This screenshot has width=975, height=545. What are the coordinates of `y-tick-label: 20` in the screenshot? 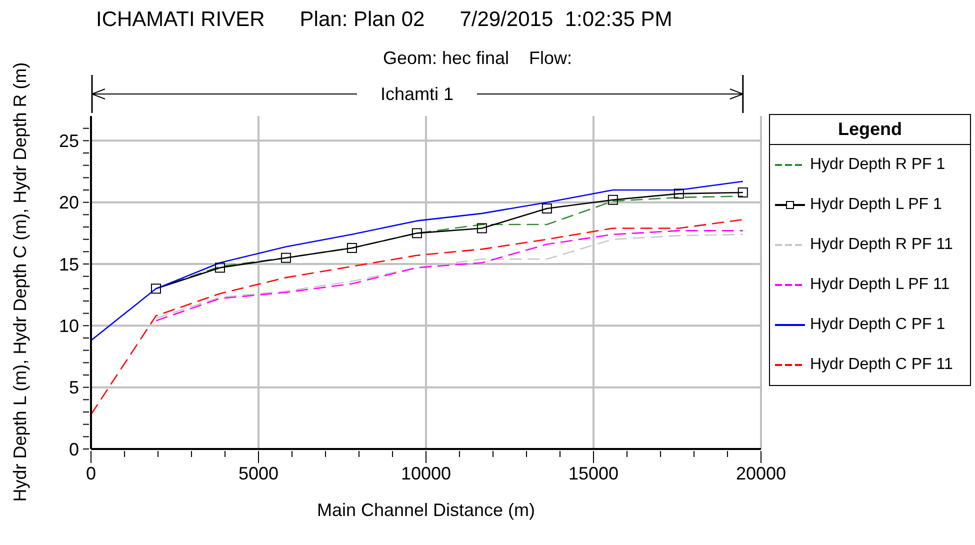 It's located at (68, 202).